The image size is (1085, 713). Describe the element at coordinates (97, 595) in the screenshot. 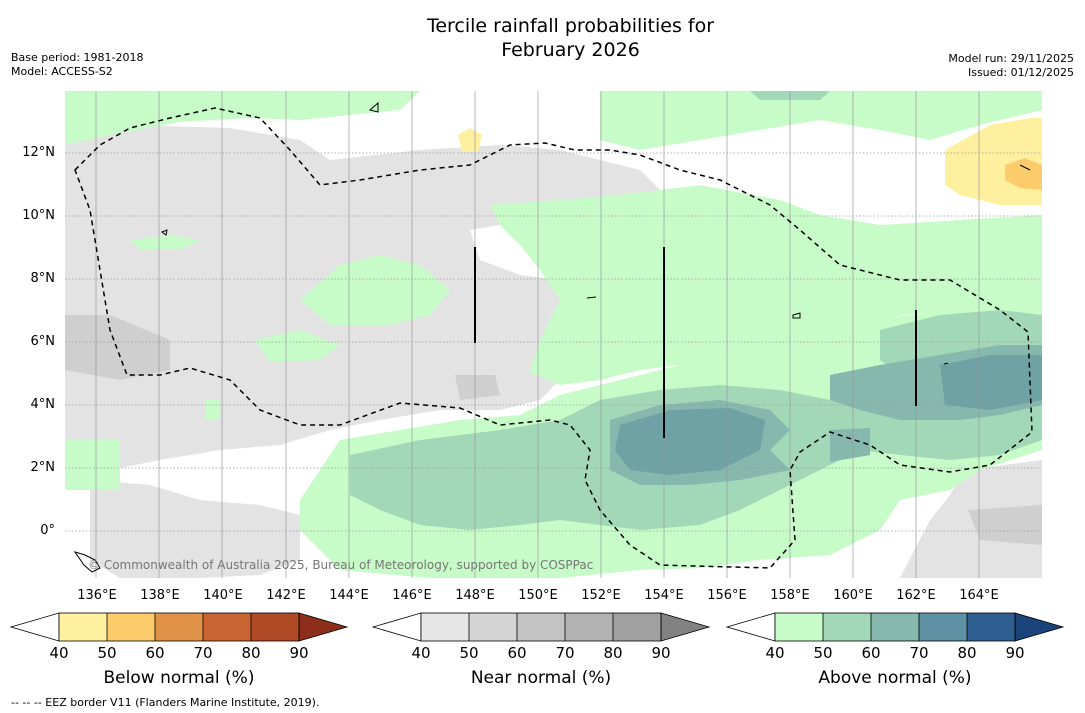

I see `x-tick-label: 136°E` at that location.